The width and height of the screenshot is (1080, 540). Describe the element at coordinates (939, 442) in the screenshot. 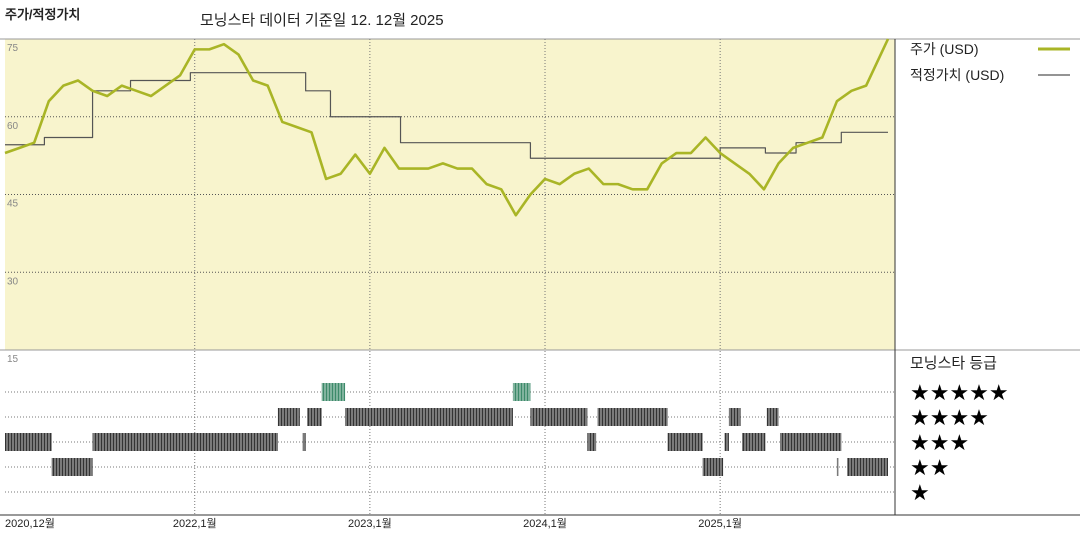

I see `rating-level-label: ★★★` at that location.